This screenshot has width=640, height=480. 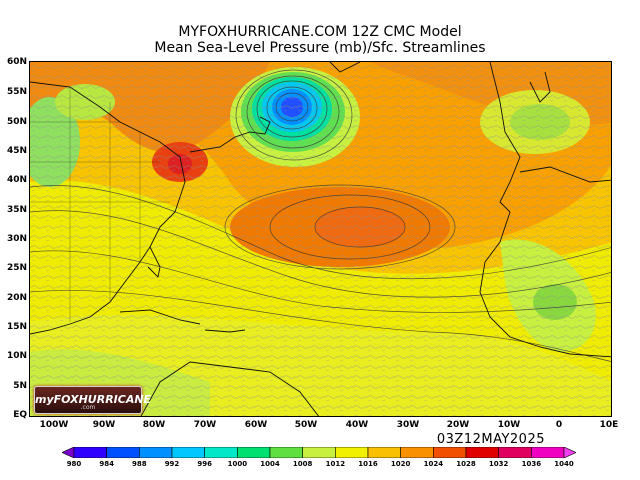 I want to click on lat-label: 20N, so click(x=16, y=298).